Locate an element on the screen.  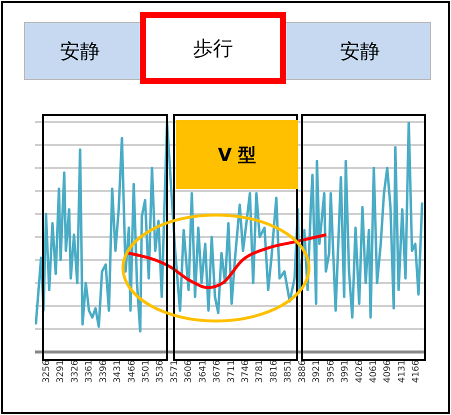
x-tick-label: 4026 is located at coordinates (359, 371).